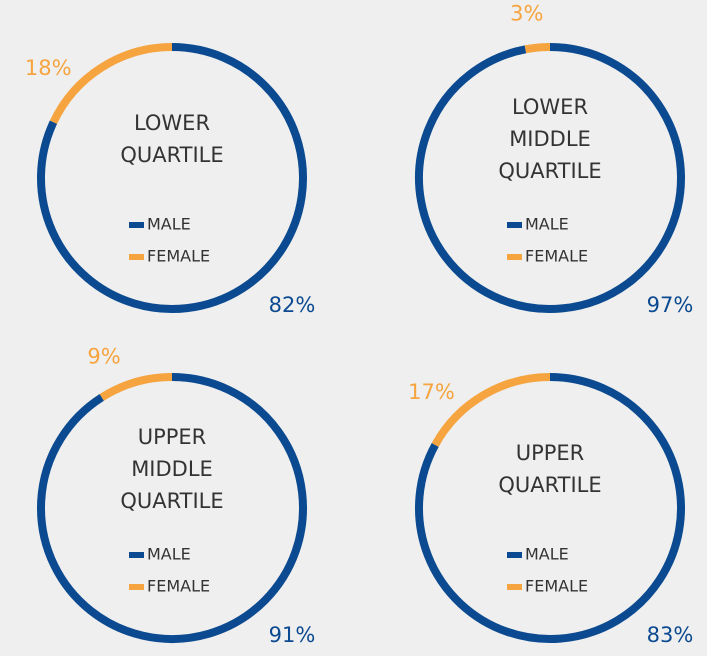 This screenshot has height=656, width=707. I want to click on male-value-label: 91%, so click(292, 635).